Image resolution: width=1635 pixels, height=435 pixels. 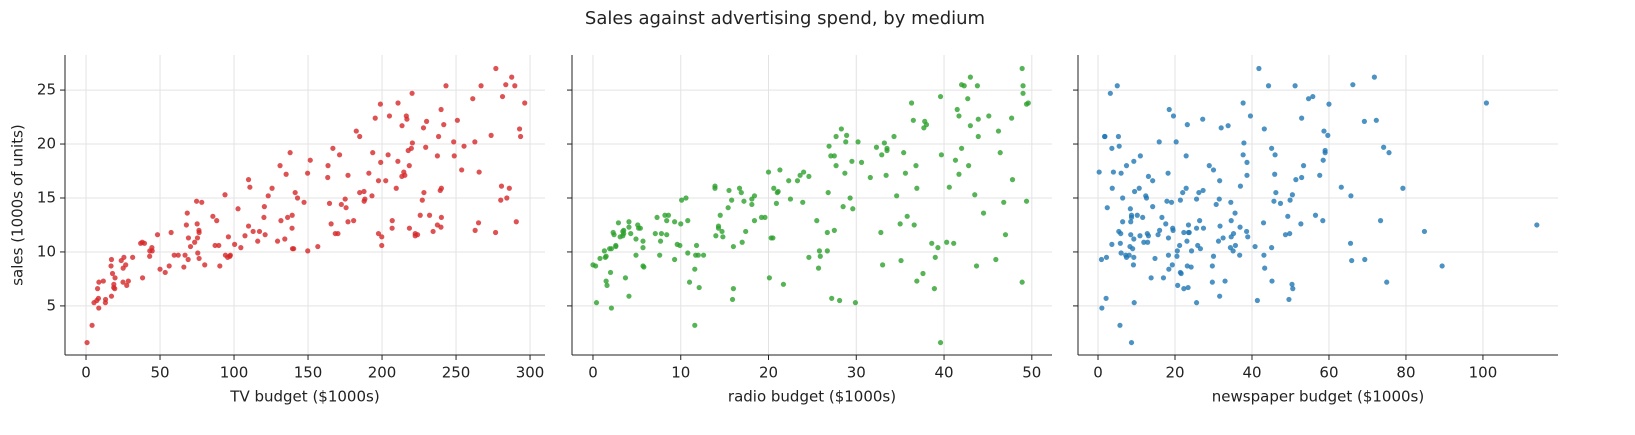 I want to click on x-axis-label: newspaper budget ($1000s), so click(x=1318, y=397).